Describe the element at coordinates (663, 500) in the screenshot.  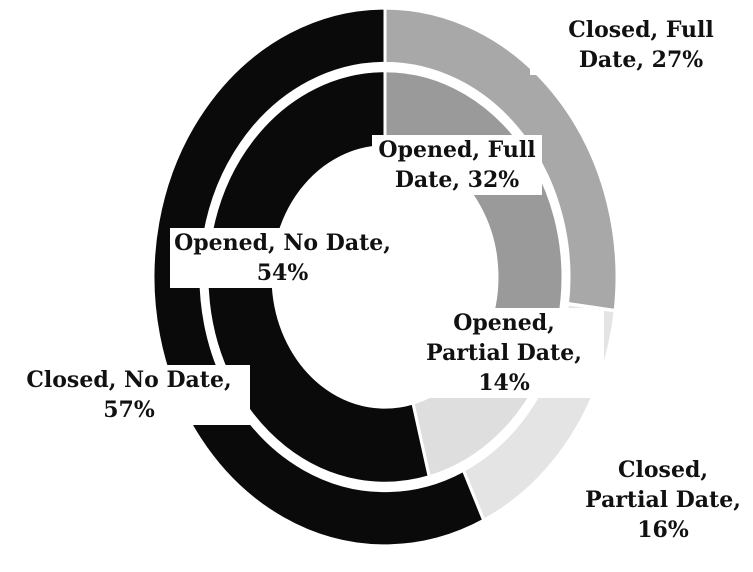
I see `data-label: Closed, Partial Date, 16%` at that location.